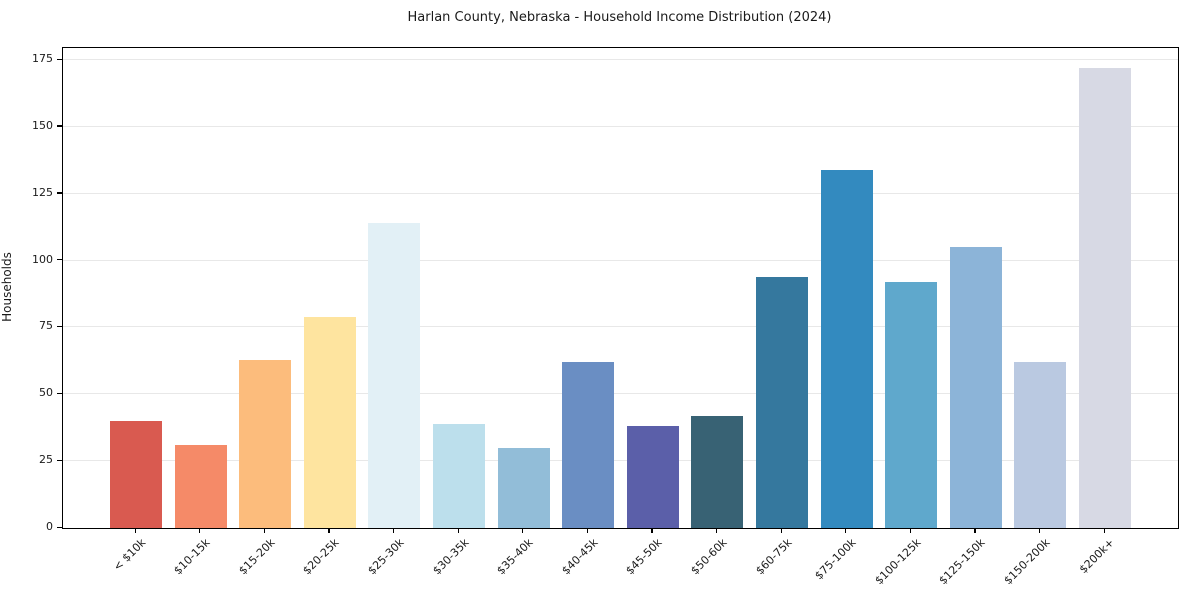  Describe the element at coordinates (136, 474) in the screenshot. I see `bar-< $10k` at that location.